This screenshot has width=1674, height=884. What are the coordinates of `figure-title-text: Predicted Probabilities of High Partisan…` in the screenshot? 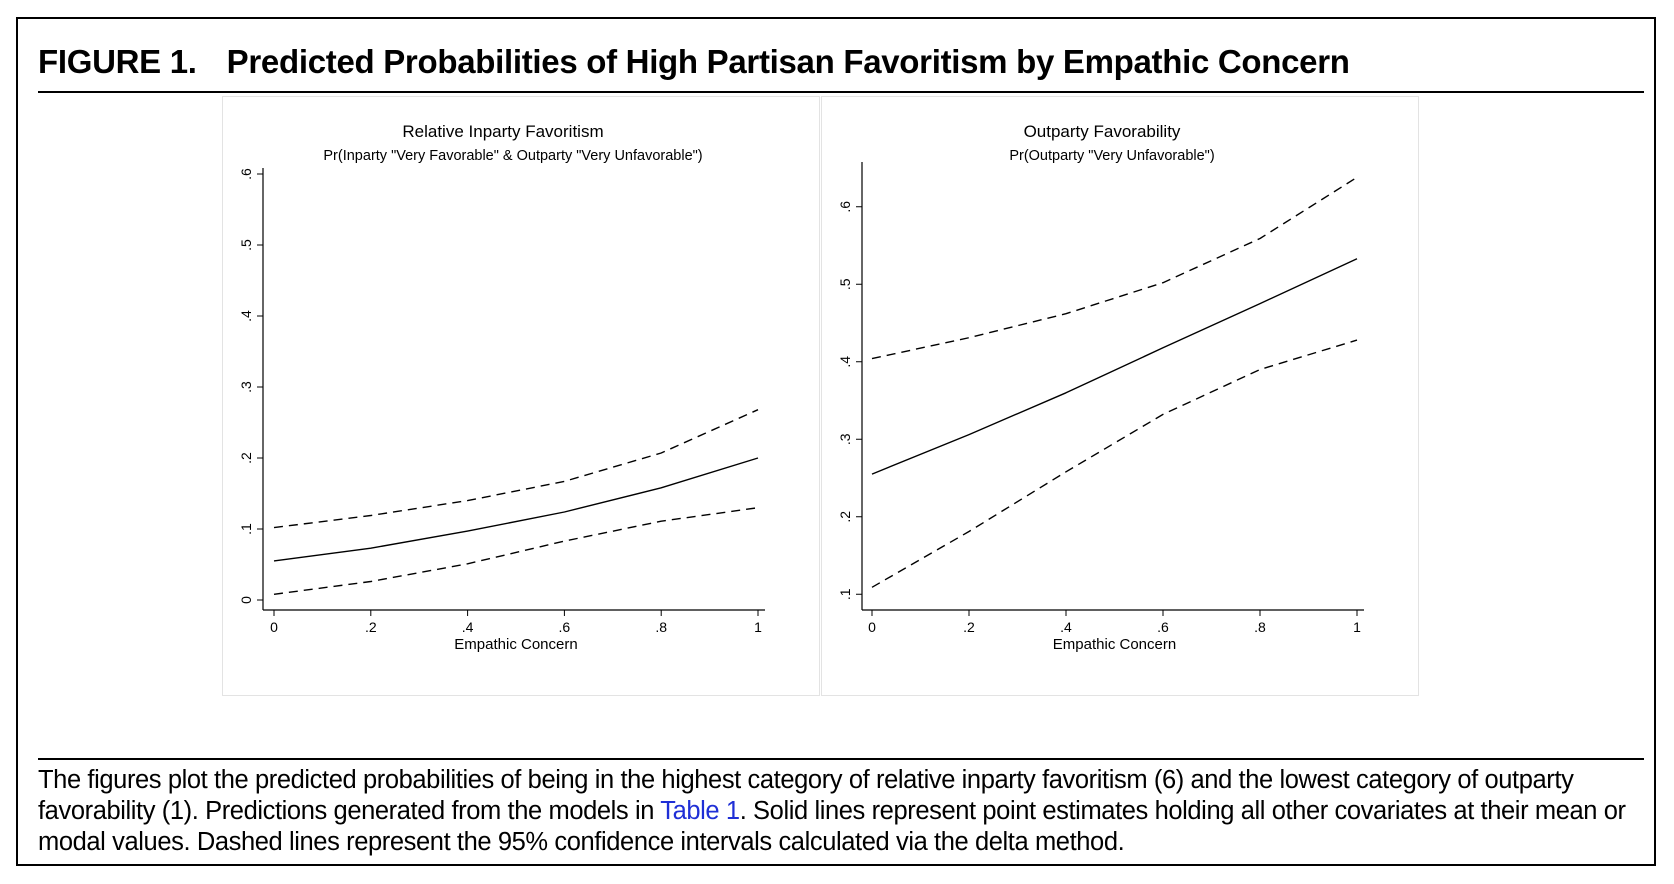 It's located at (788, 61).